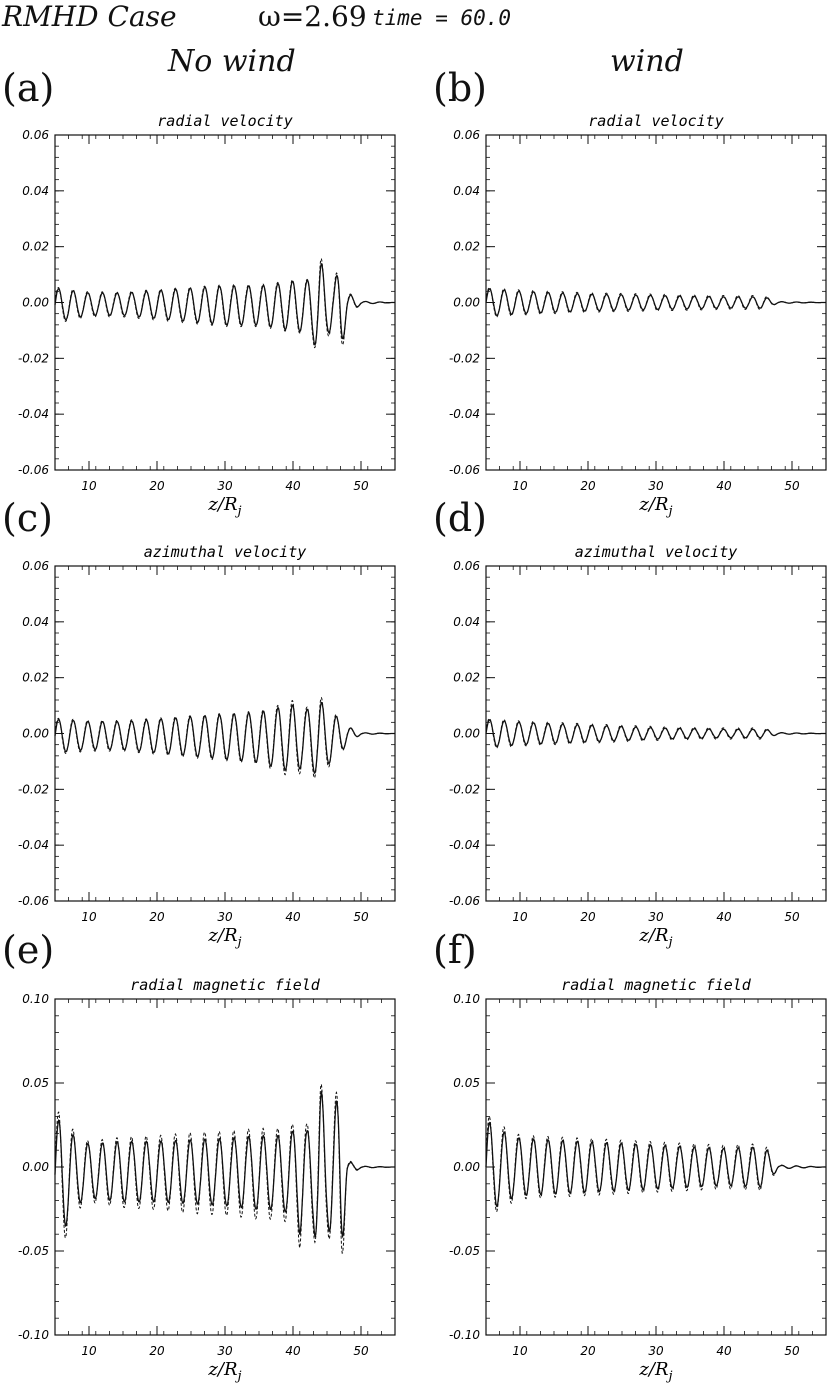 This screenshot has height=1393, width=830. Describe the element at coordinates (27, 518) in the screenshot. I see `panel-label-c: (c)` at that location.